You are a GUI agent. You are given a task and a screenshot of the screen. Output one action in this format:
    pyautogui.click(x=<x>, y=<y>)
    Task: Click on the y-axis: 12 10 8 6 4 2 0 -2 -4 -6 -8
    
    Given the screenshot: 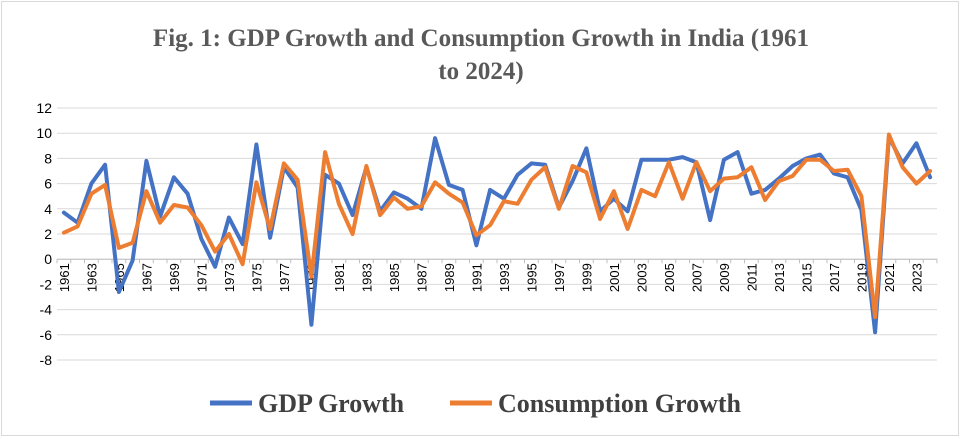 What is the action you would take?
    pyautogui.click(x=44, y=234)
    